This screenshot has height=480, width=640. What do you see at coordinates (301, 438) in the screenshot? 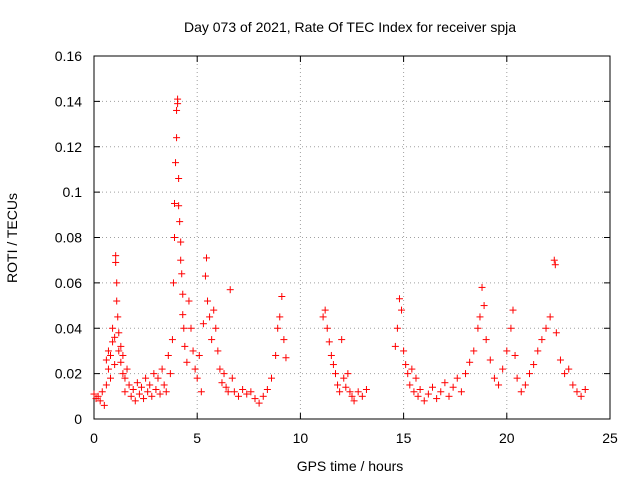
I see `x-tick-label: 10` at bounding box center [301, 438].